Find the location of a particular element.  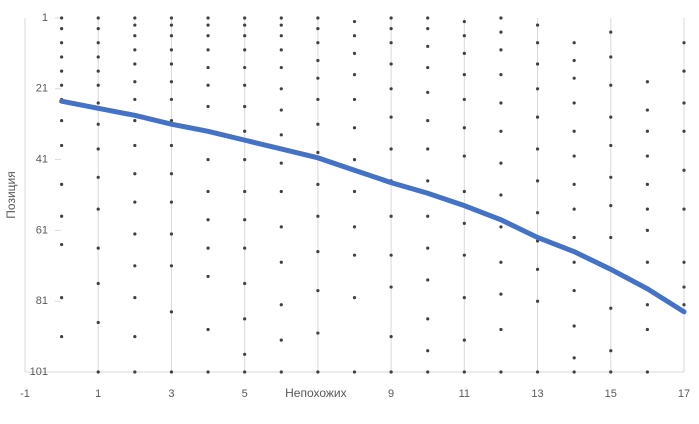

x-tick-label: -1 is located at coordinates (25, 394).